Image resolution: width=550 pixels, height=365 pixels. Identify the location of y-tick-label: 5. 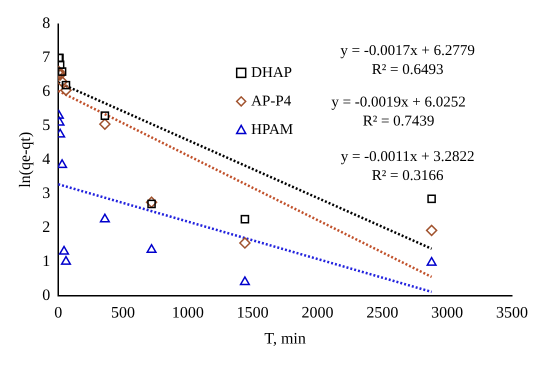
(46, 125).